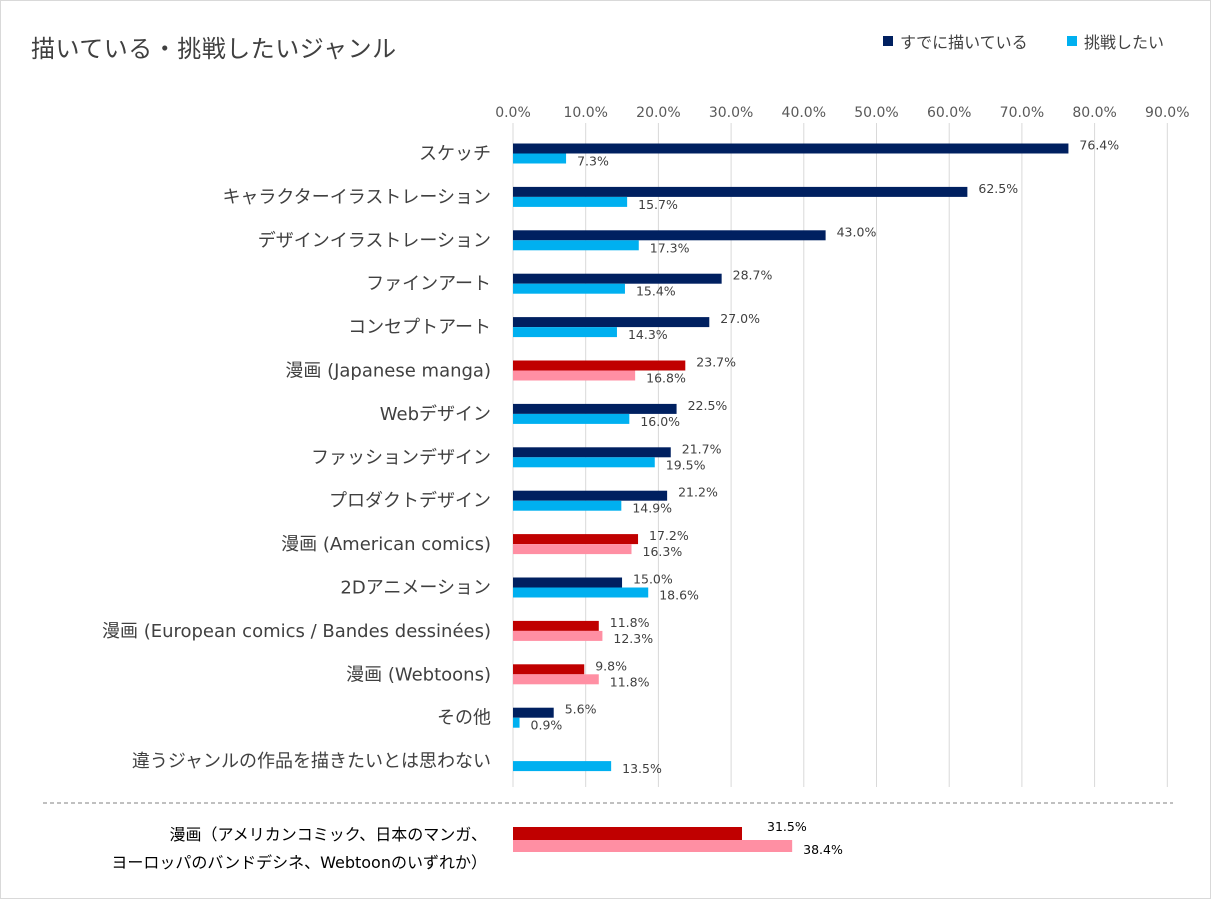 The image size is (1211, 899). Describe the element at coordinates (581, 709) in the screenshot. I see `data-label-series1: 5.6%` at that location.